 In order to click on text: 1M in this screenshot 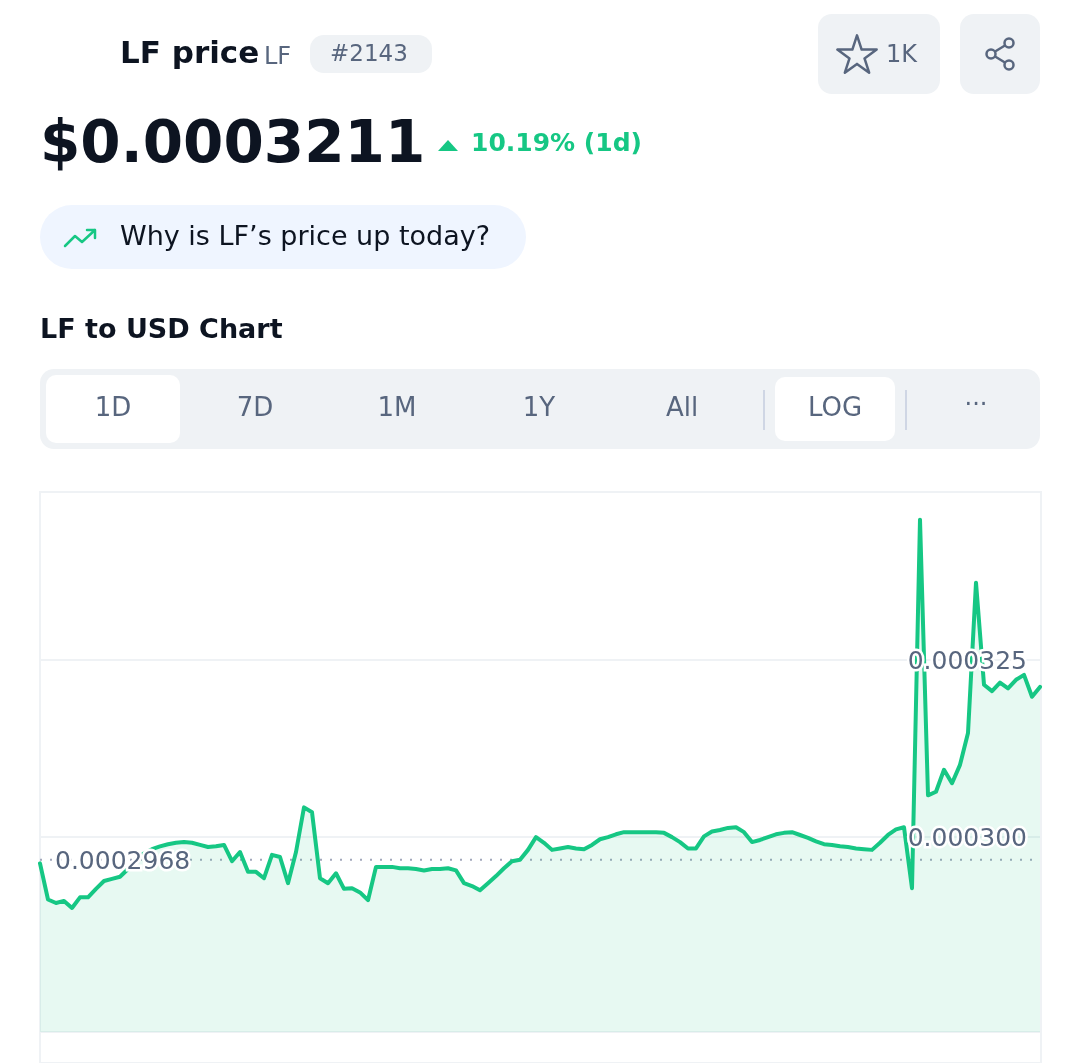, I will do `click(397, 407)`.